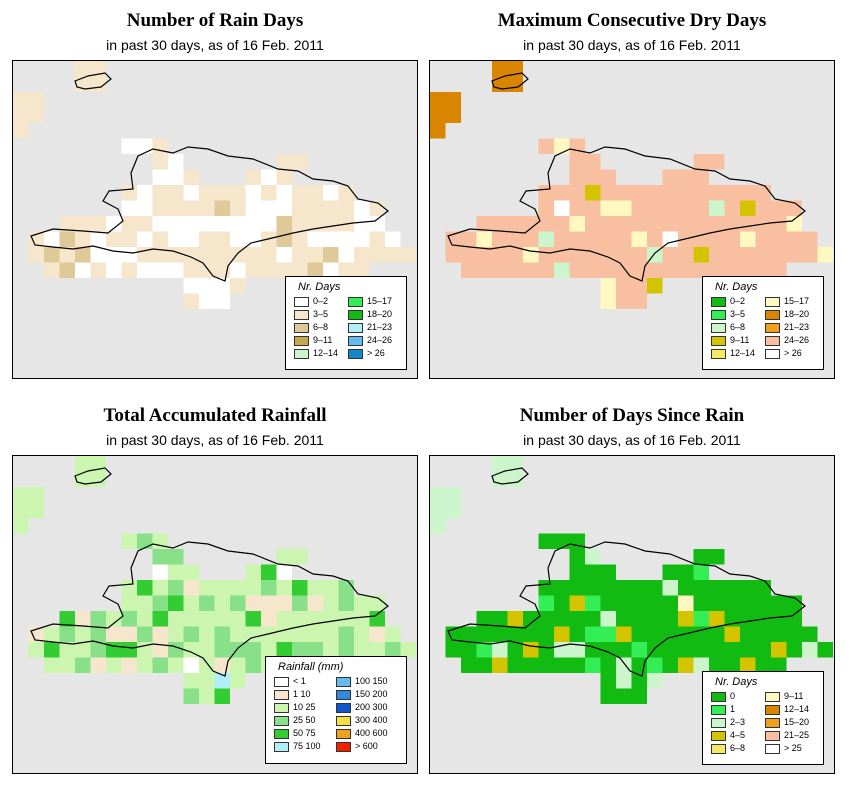 This screenshot has height=793, width=853. What do you see at coordinates (304, 733) in the screenshot?
I see `legend-label: 50 75` at bounding box center [304, 733].